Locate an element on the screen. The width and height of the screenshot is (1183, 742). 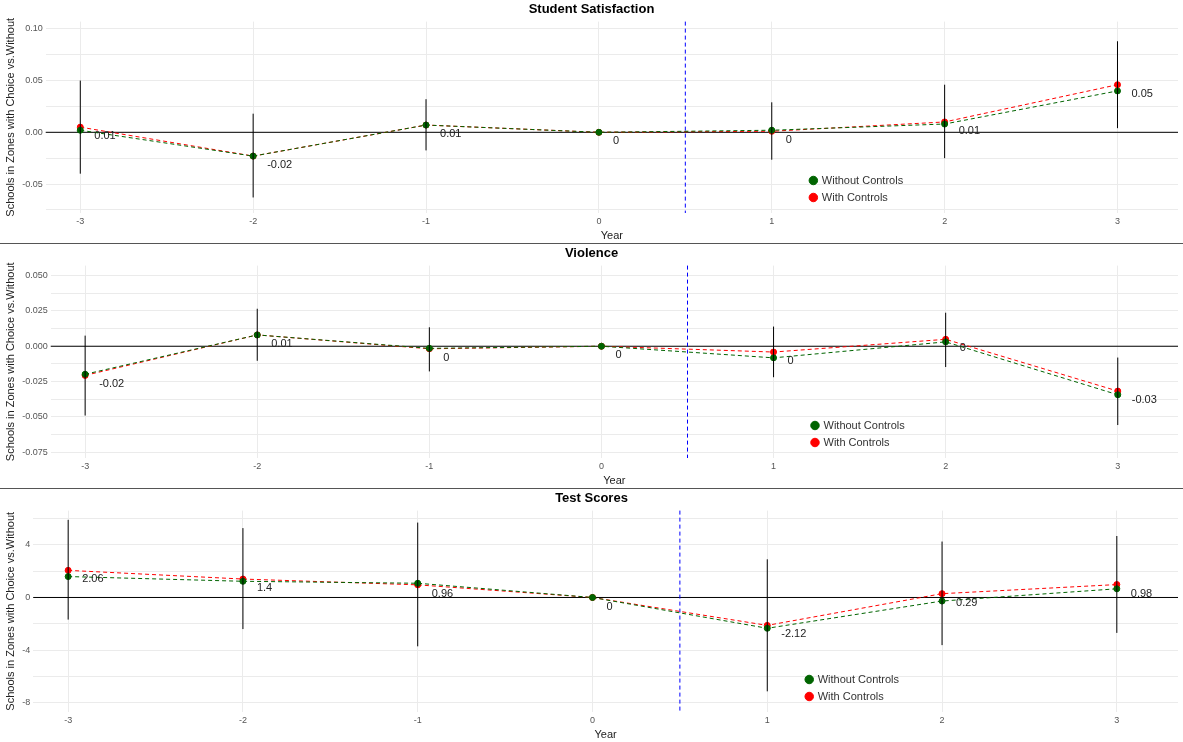
data-label: 0.05 is located at coordinates (1142, 92).